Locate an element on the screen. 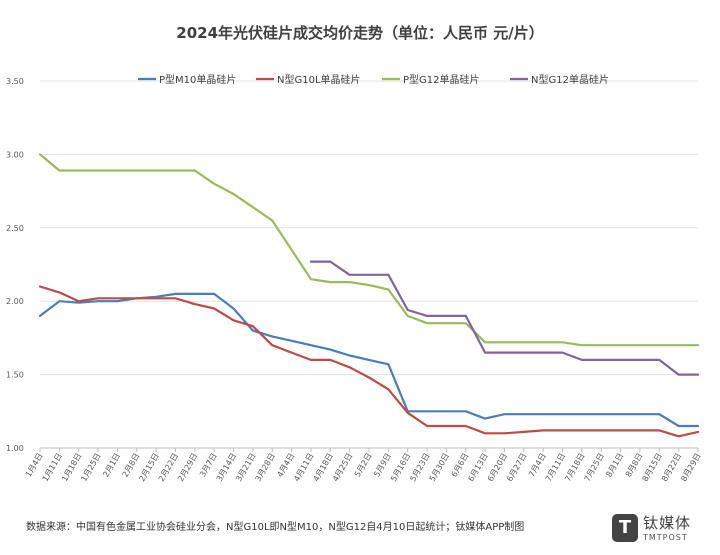 The width and height of the screenshot is (720, 555). legend-layer: P型M10单晶硅片 N型G10L单晶硅片 P型G12单晶硅片 N型G12单晶硅片 is located at coordinates (373, 79).